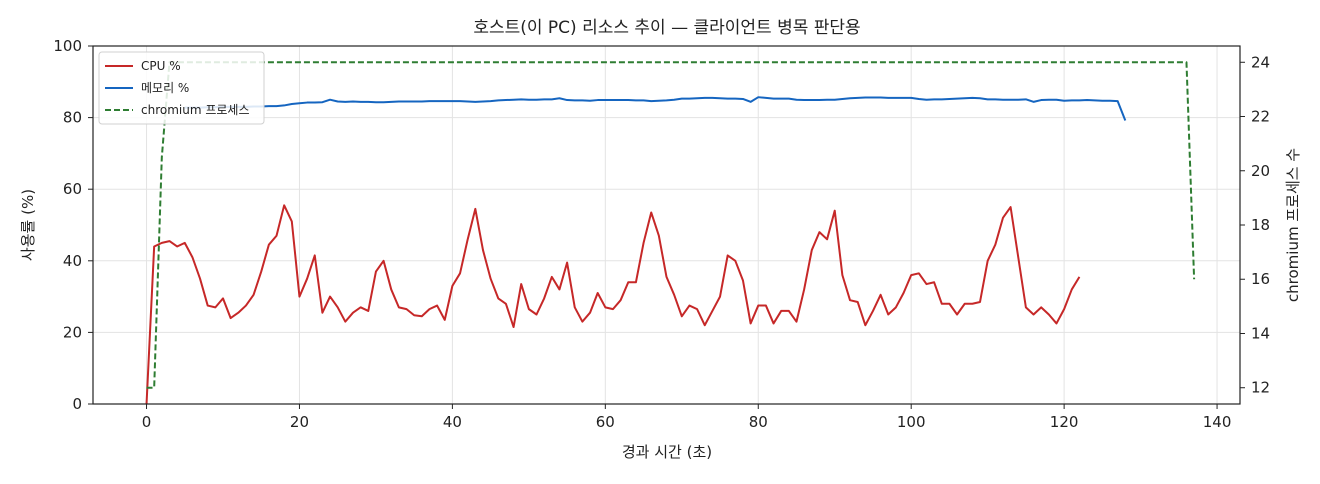 The width and height of the screenshot is (1320, 484). What do you see at coordinates (72, 332) in the screenshot?
I see `y-tick-label: 20` at bounding box center [72, 332].